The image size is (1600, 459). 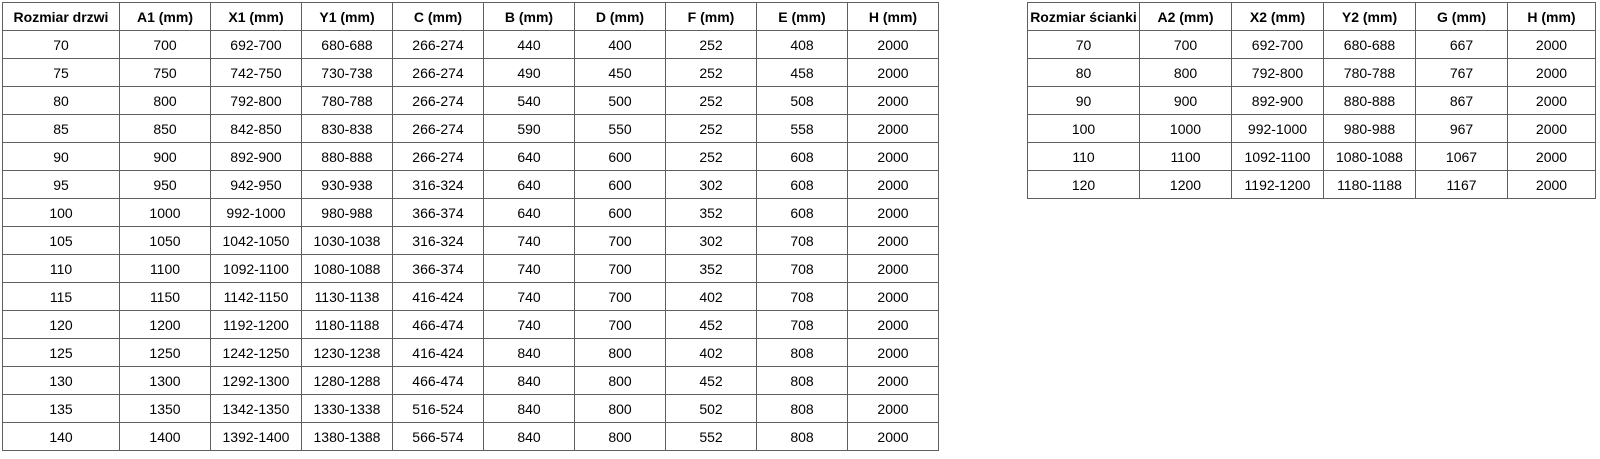 What do you see at coordinates (438, 436) in the screenshot?
I see `table-cell: 566-574` at bounding box center [438, 436].